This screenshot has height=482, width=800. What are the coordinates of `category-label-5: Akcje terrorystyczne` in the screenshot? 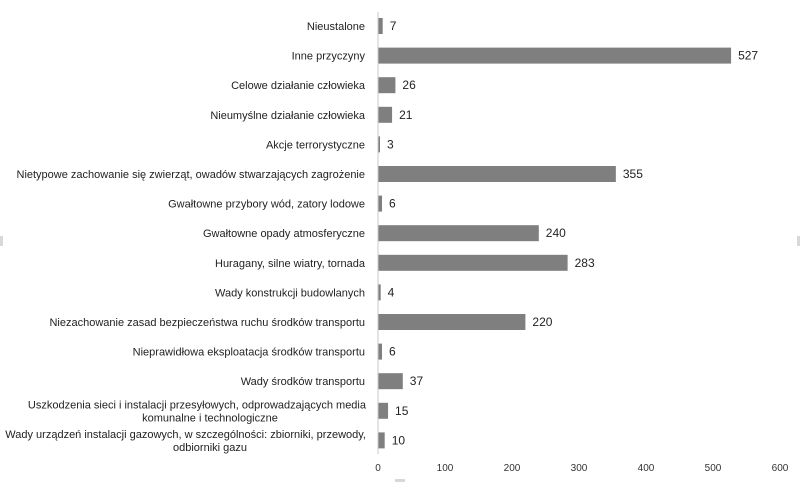 It's located at (315, 145).